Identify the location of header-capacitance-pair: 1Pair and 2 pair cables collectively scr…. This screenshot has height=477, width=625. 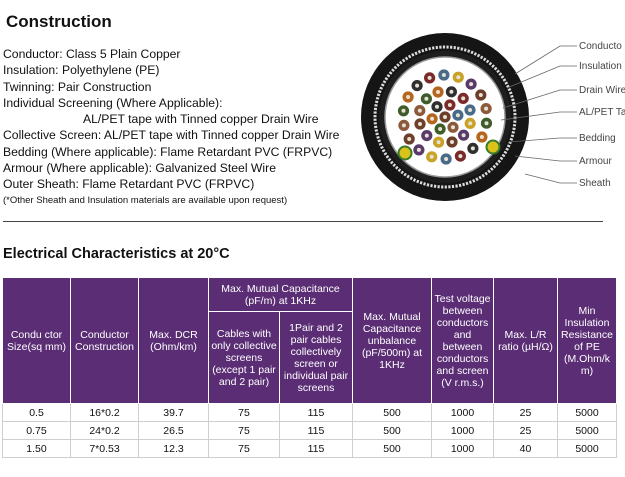
(316, 357).